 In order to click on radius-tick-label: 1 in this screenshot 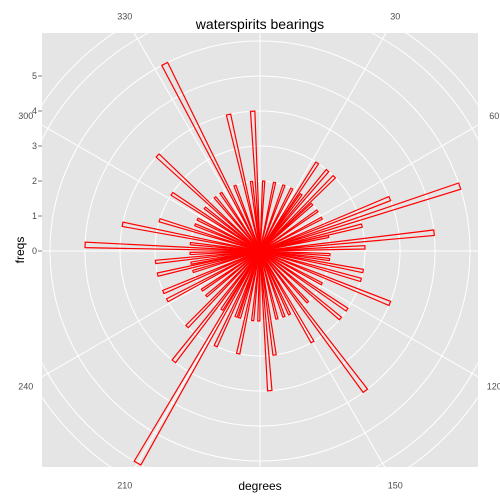, I will do `click(34, 216)`.